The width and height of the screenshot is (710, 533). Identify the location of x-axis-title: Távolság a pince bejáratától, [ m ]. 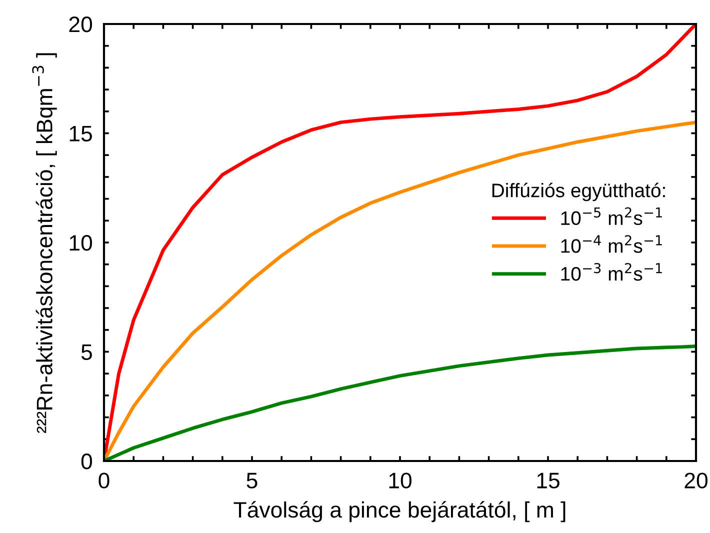
(400, 511).